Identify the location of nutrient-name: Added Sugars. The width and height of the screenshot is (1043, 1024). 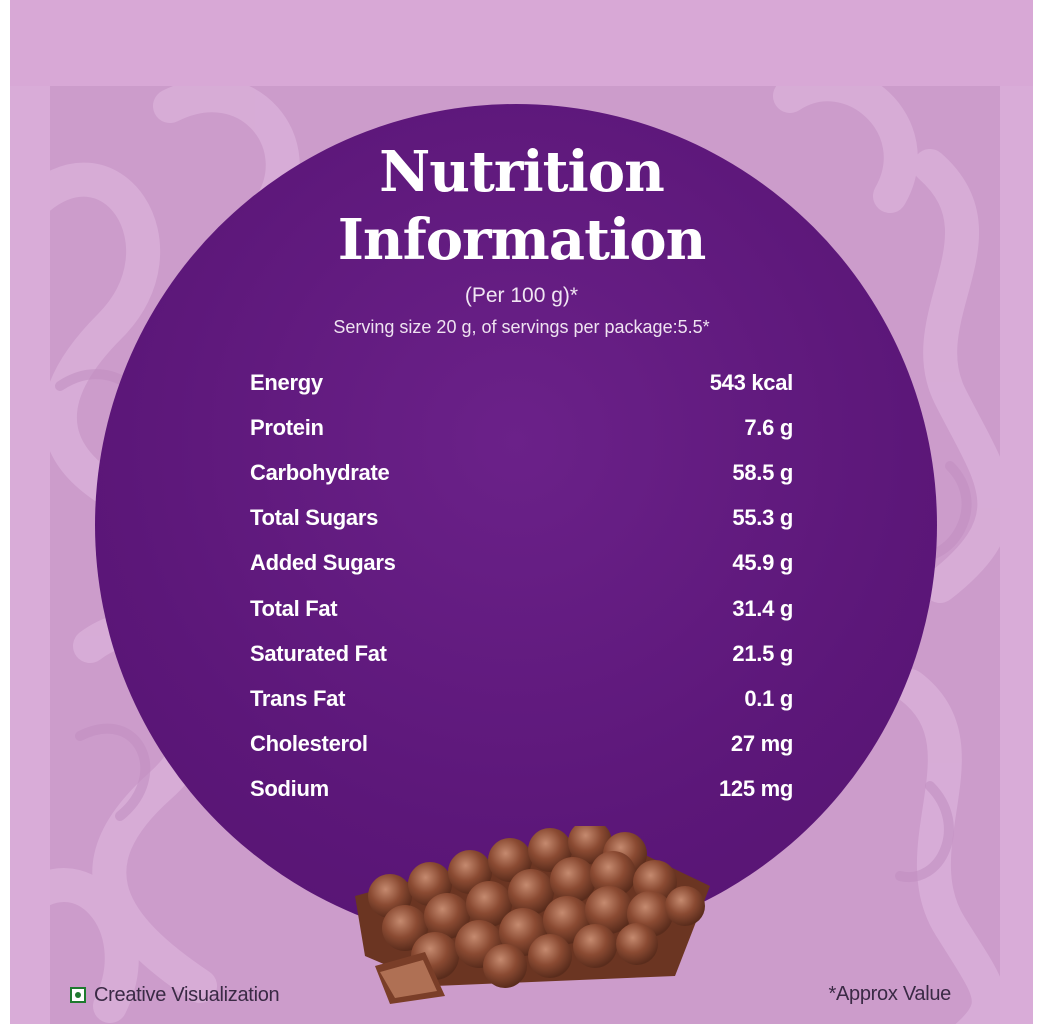
(323, 563).